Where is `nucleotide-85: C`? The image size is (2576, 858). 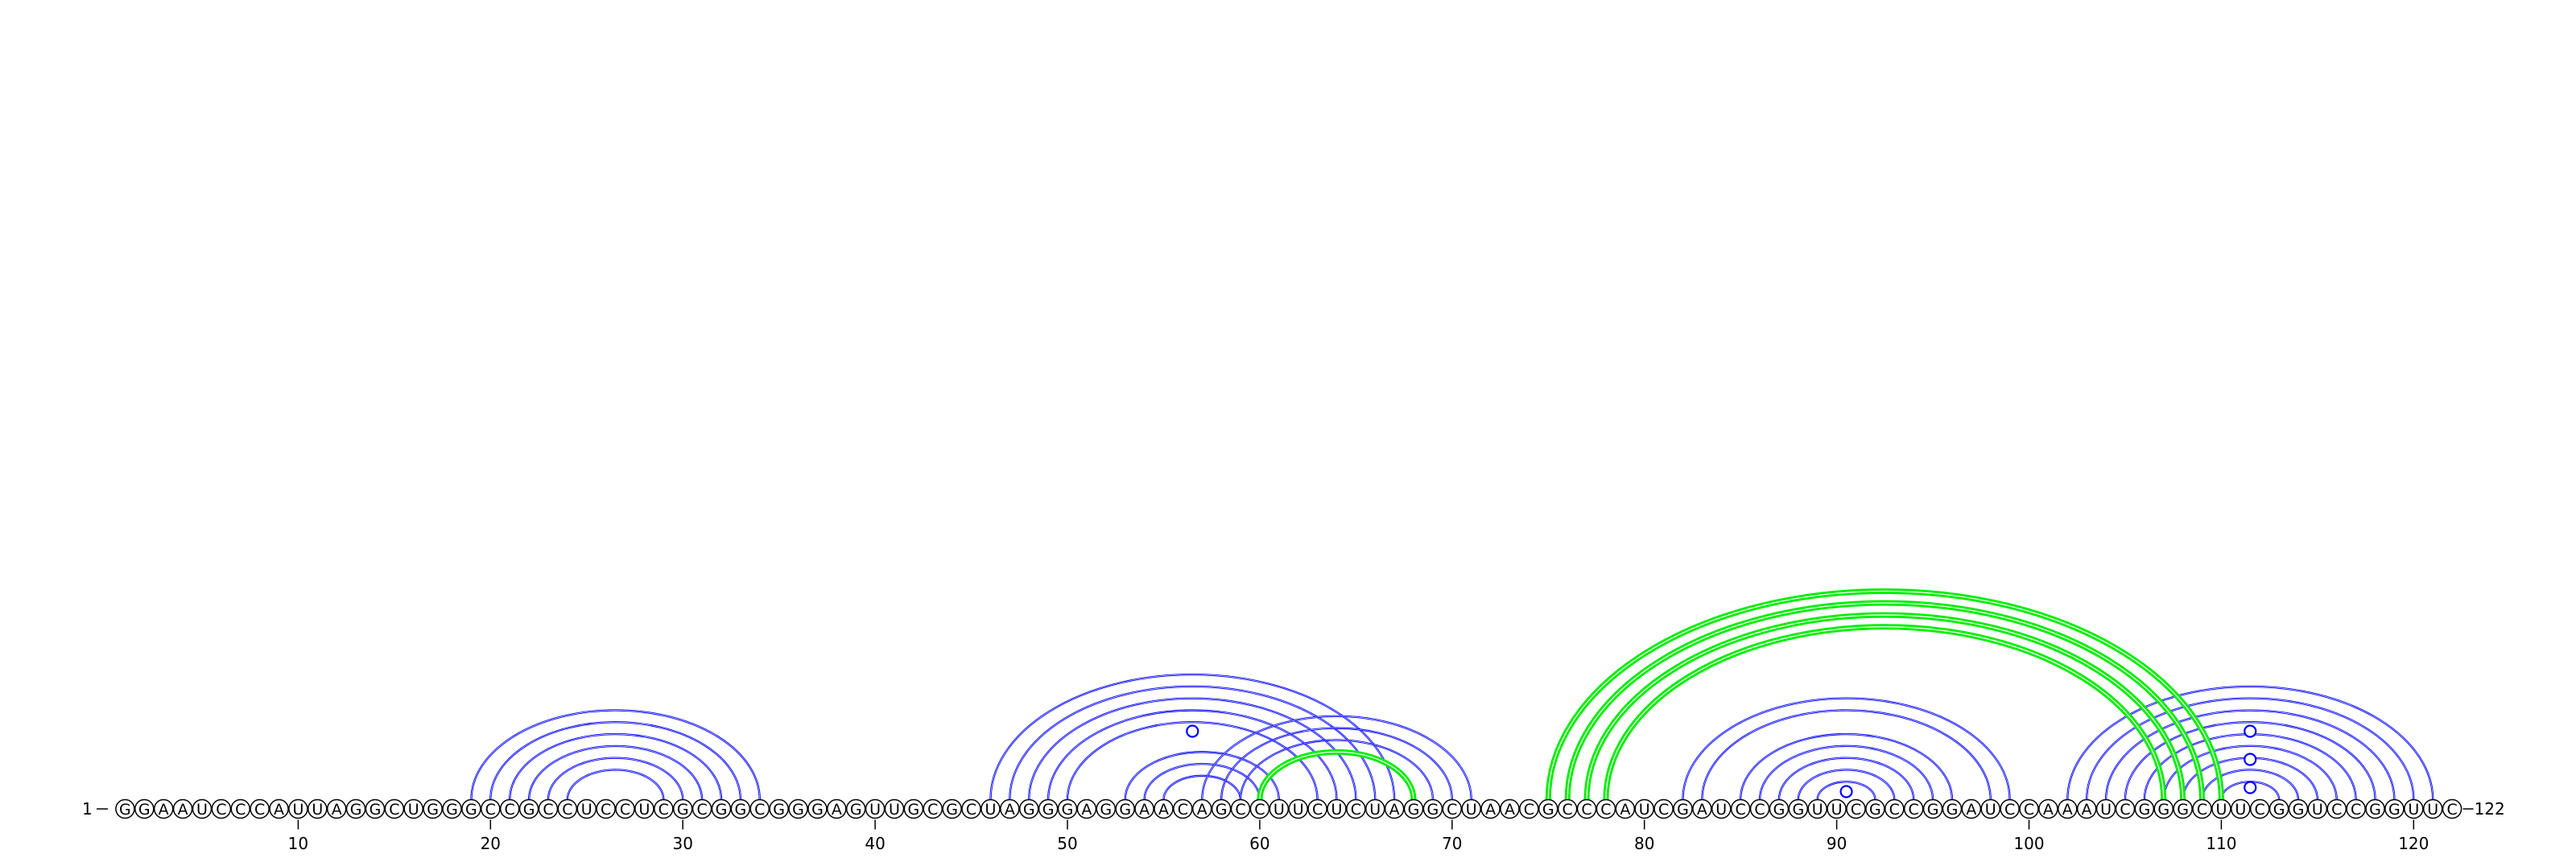
nucleotide-85: C is located at coordinates (1740, 808).